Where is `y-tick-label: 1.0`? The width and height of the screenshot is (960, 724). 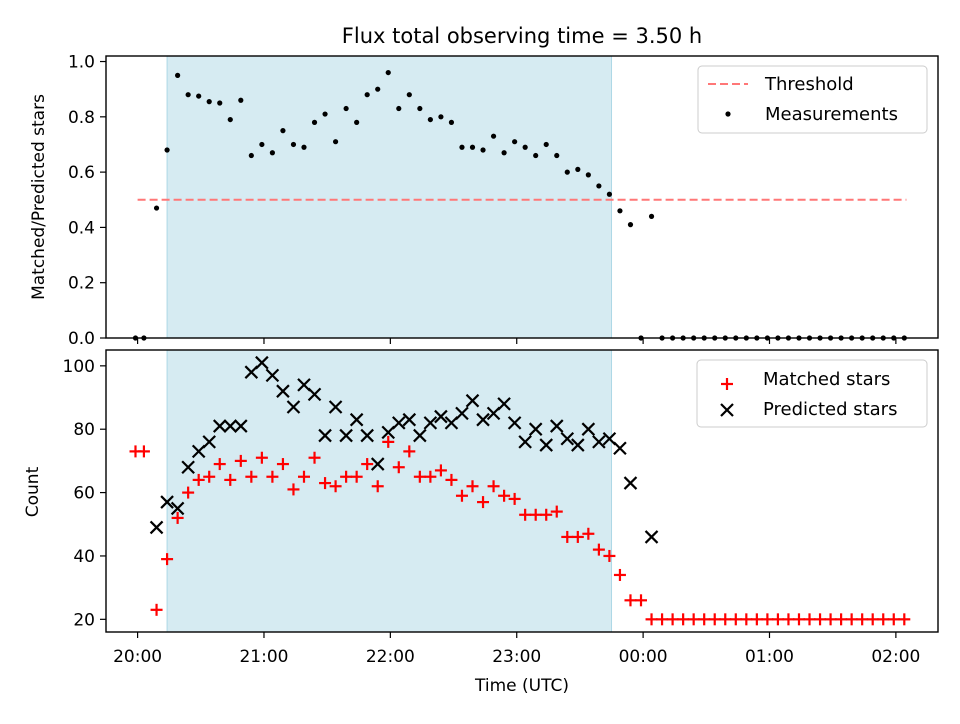
y-tick-label: 1.0 is located at coordinates (81, 63).